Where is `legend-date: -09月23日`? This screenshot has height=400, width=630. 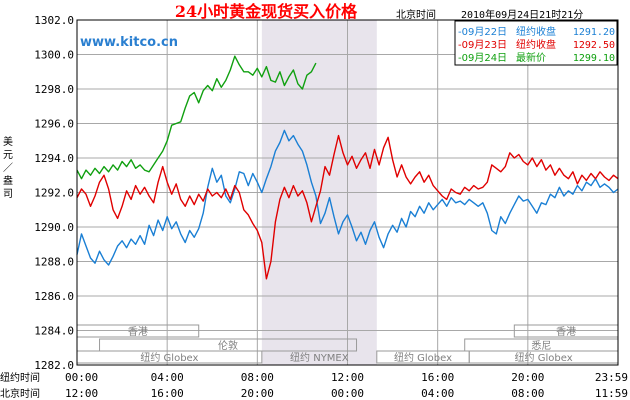 legend-date: -09月23日 is located at coordinates (482, 45).